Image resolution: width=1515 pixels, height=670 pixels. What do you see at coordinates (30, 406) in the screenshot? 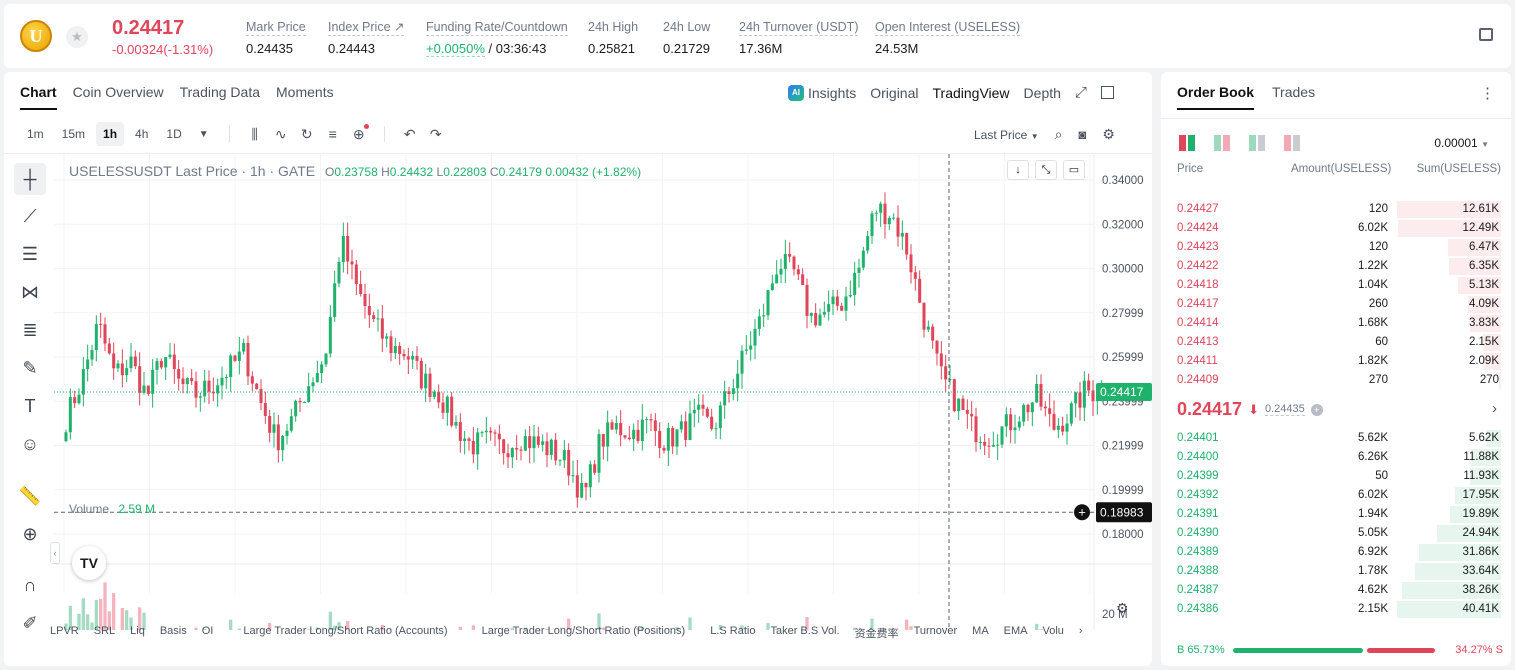
I see `text-icon: T` at bounding box center [30, 406].